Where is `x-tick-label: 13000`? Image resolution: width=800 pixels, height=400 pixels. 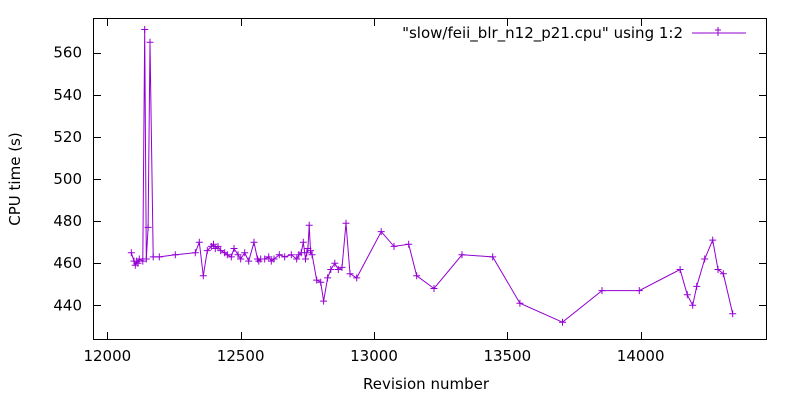
x-tick-label: 13000 is located at coordinates (374, 356).